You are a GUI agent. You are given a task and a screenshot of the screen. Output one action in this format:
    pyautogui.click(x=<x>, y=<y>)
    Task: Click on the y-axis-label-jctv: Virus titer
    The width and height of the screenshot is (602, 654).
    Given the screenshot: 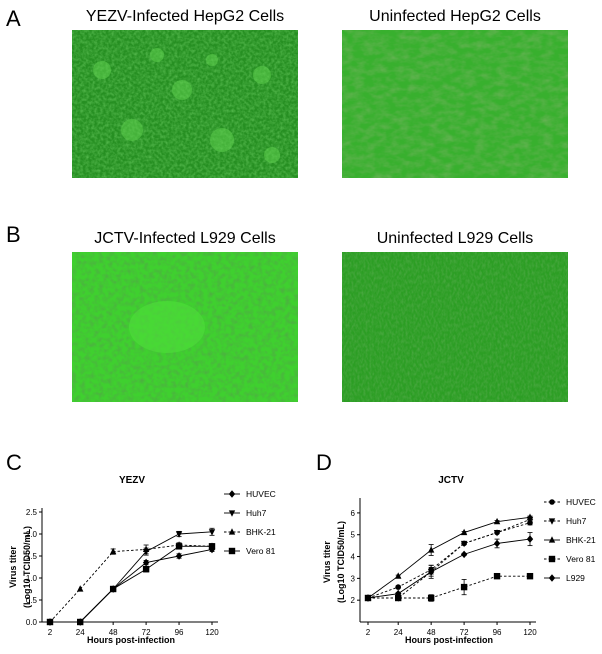 What is the action you would take?
    pyautogui.click(x=327, y=562)
    